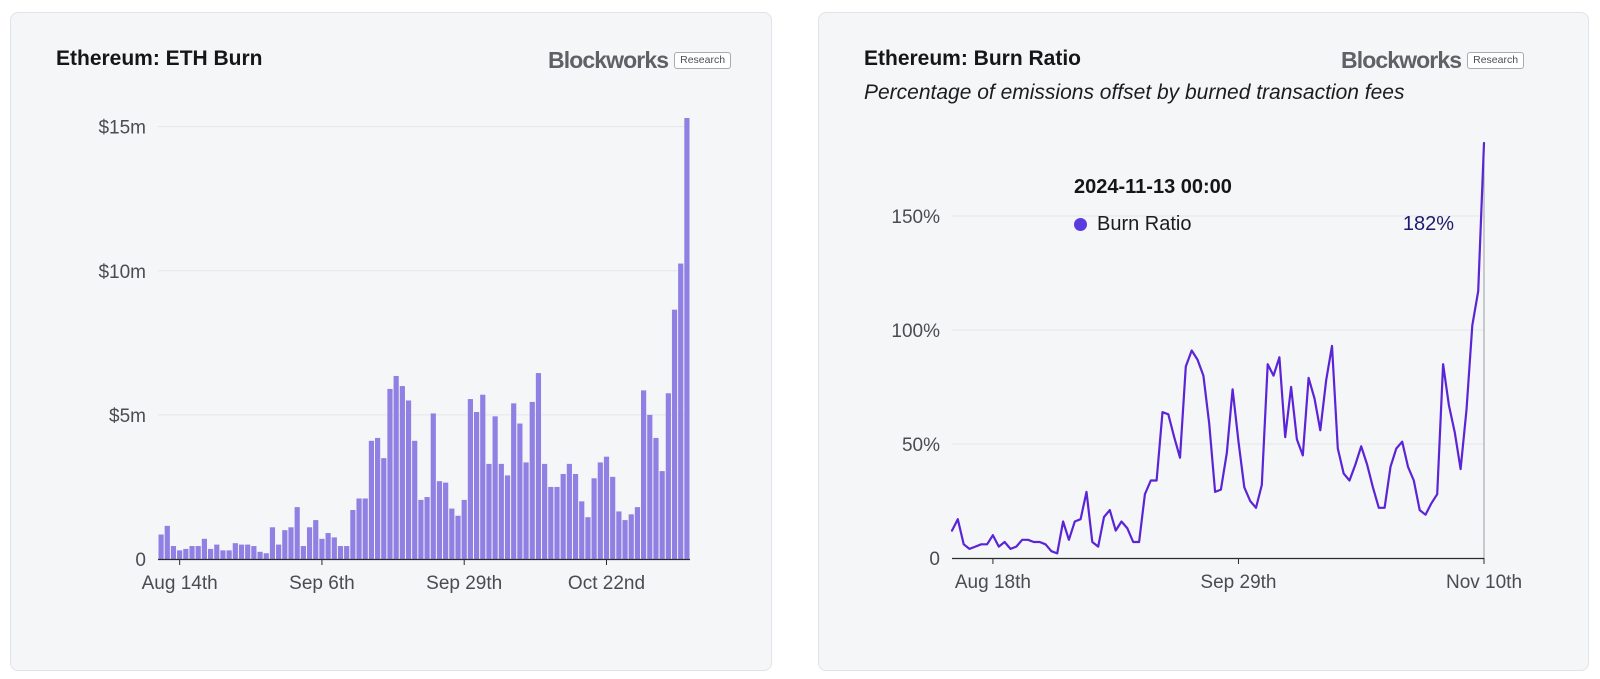 The image size is (1600, 679). What do you see at coordinates (915, 331) in the screenshot?
I see `y-tick-label: 100%` at bounding box center [915, 331].